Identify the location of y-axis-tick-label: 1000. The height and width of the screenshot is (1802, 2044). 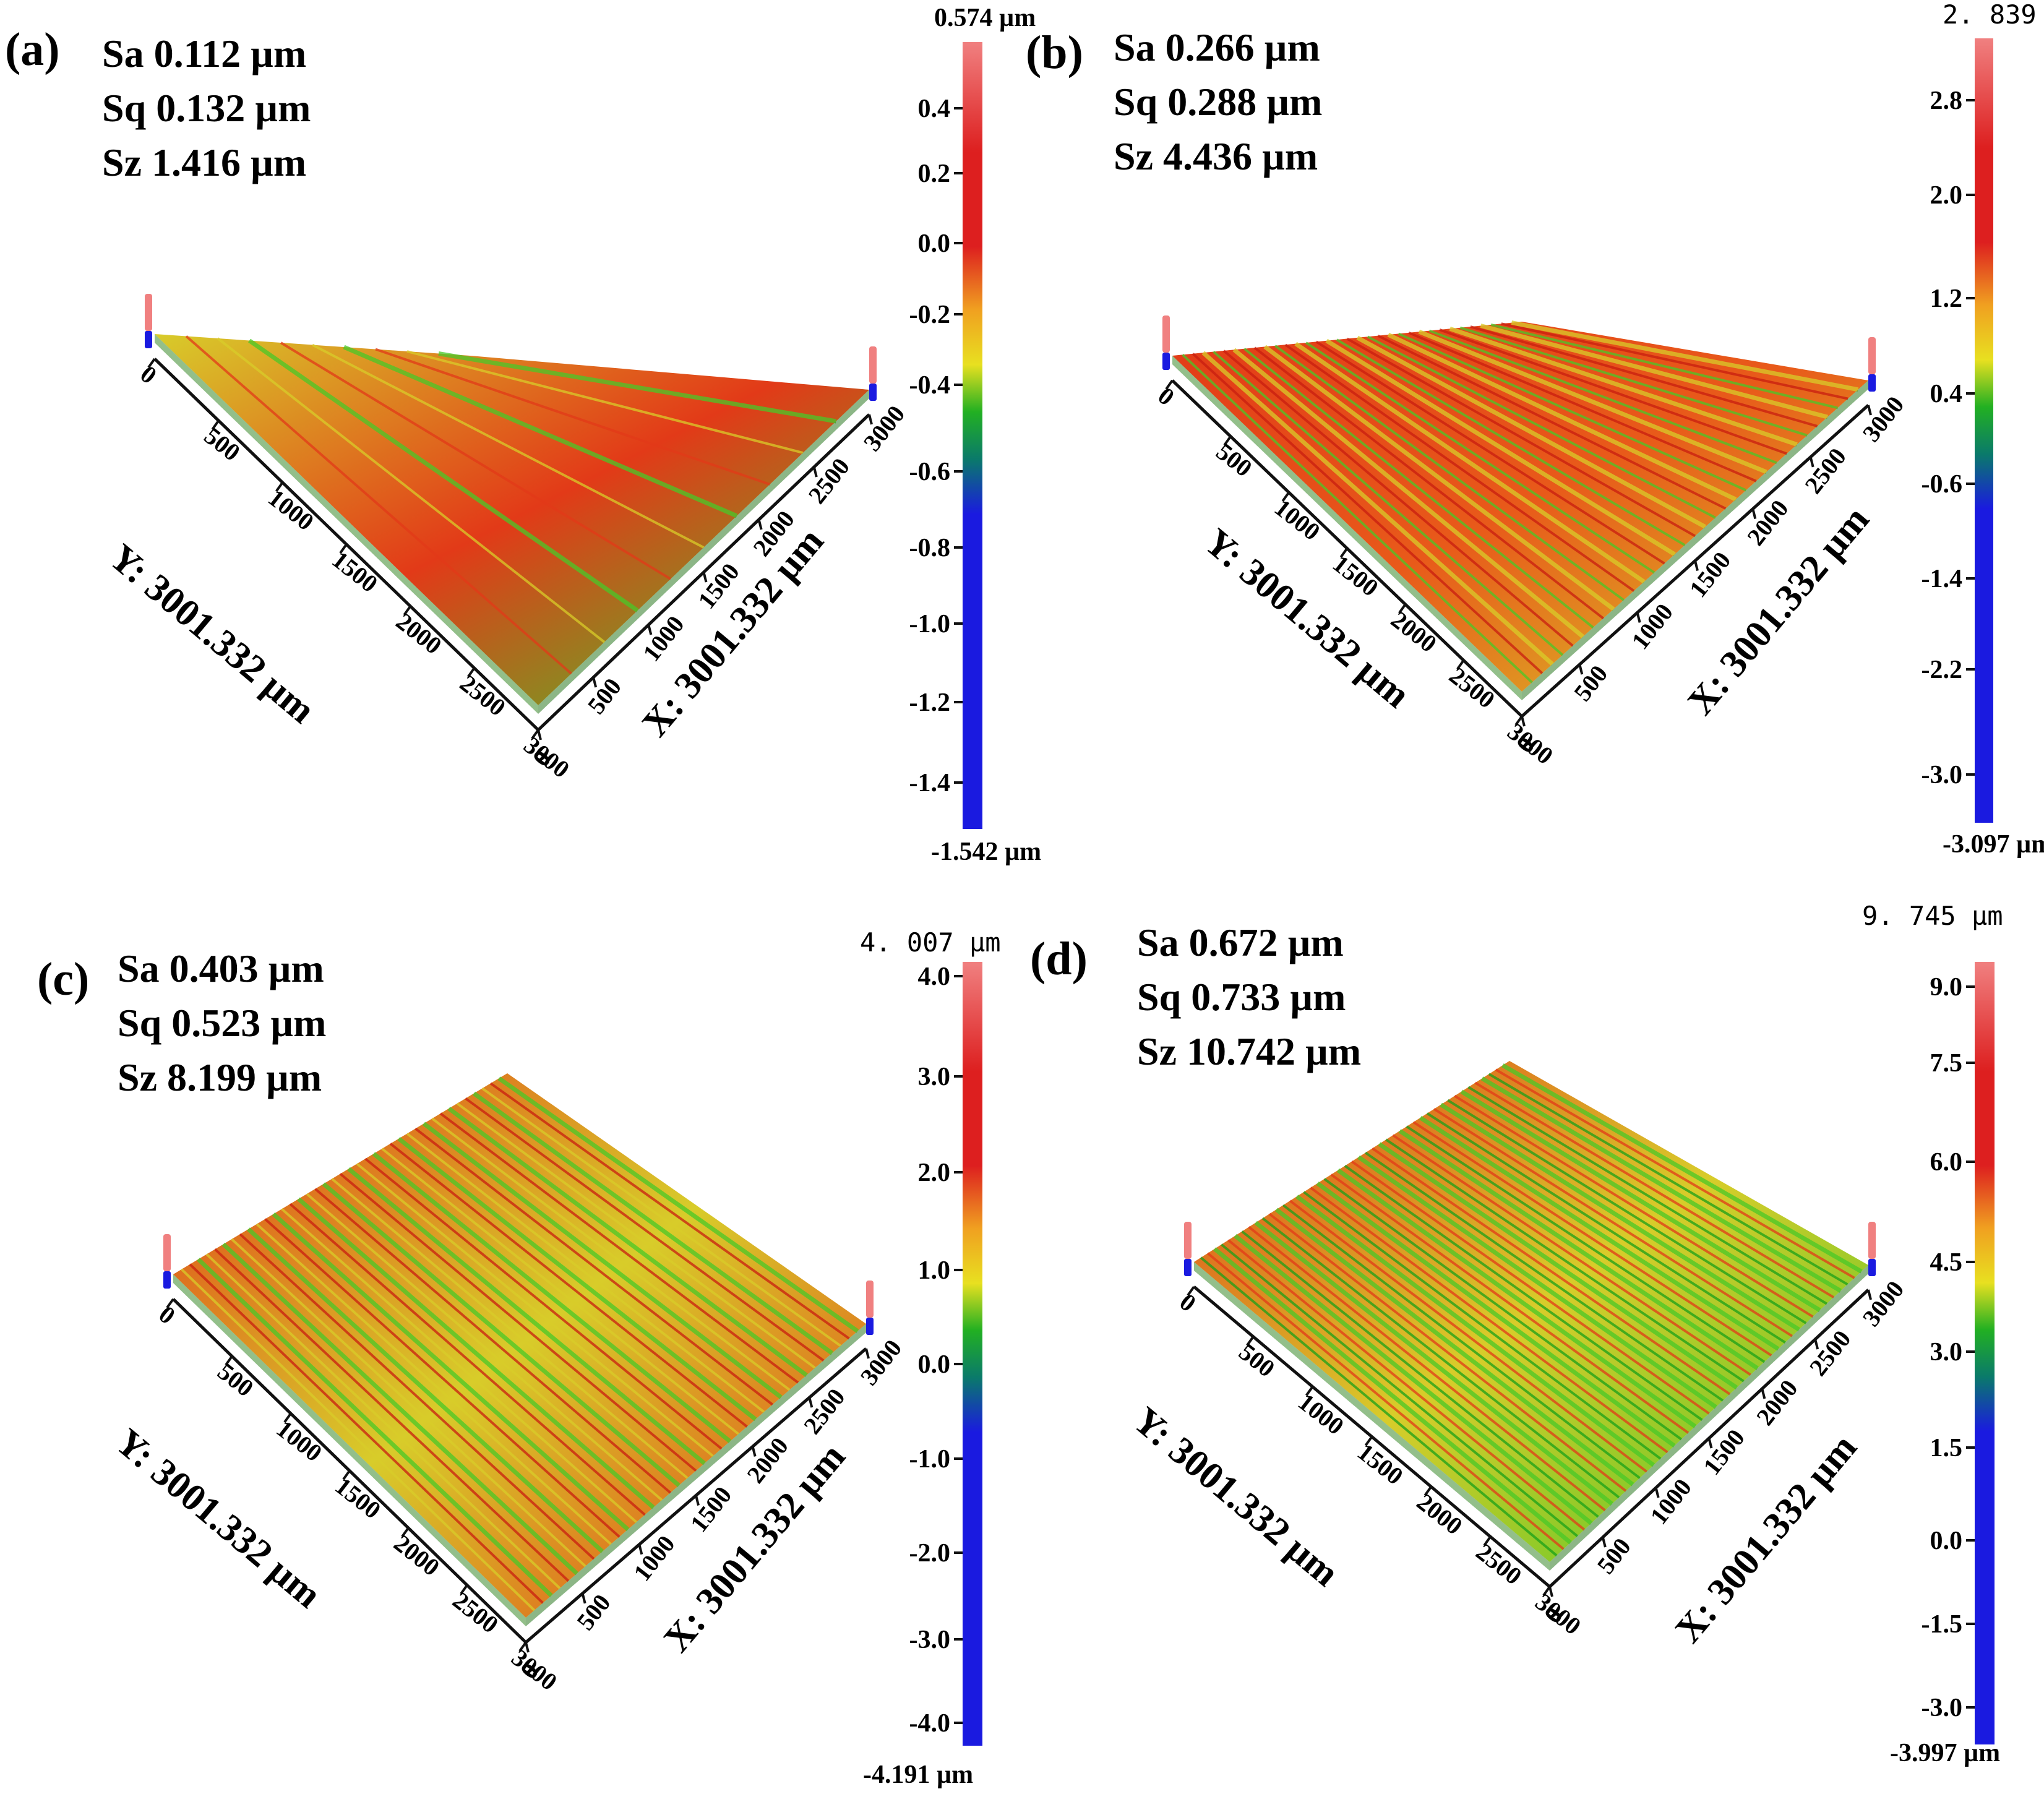
(1321, 1414).